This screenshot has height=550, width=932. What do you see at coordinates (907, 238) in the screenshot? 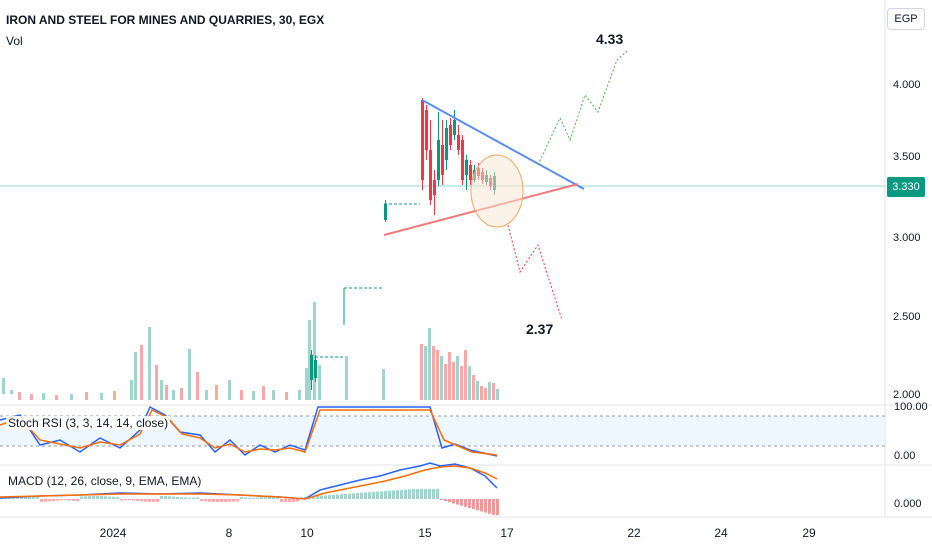
I see `price-tick: 3.000` at bounding box center [907, 238].